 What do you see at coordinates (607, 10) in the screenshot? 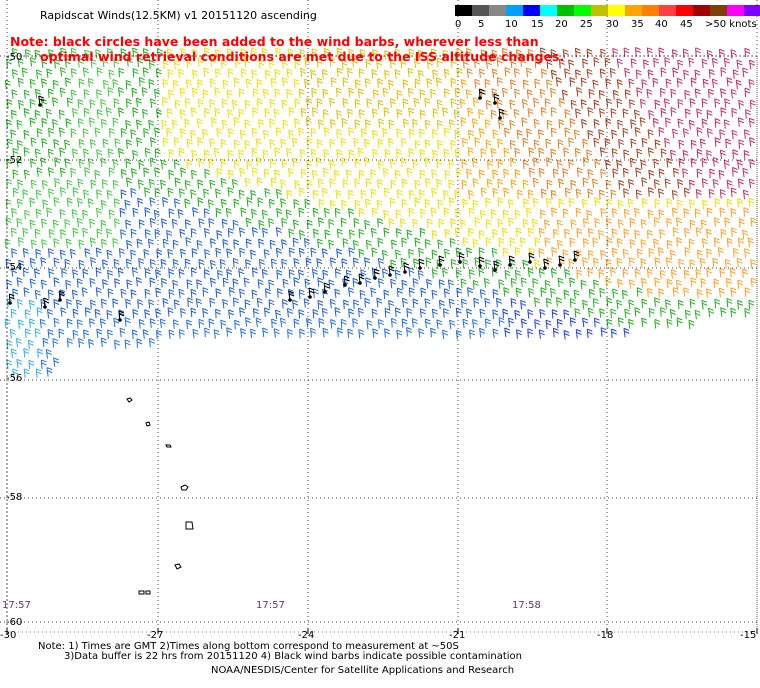
I see `wind-speed-legend` at bounding box center [607, 10].